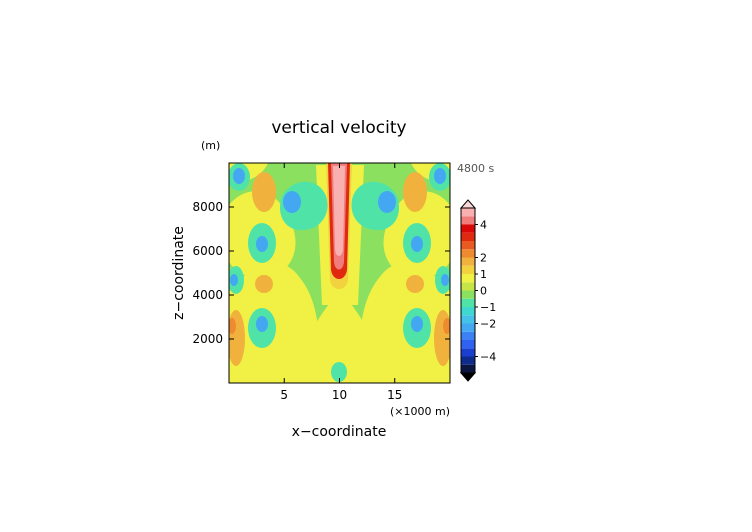  What do you see at coordinates (468, 204) in the screenshot?
I see `colorbar-max-arrow` at bounding box center [468, 204].